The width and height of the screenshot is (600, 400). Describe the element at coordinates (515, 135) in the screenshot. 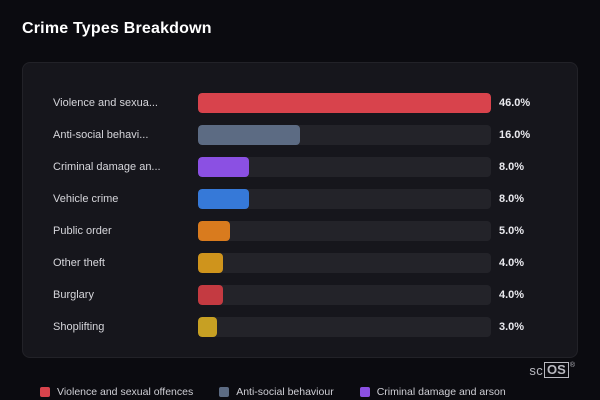

I see `value-label: 16.0%` at that location.